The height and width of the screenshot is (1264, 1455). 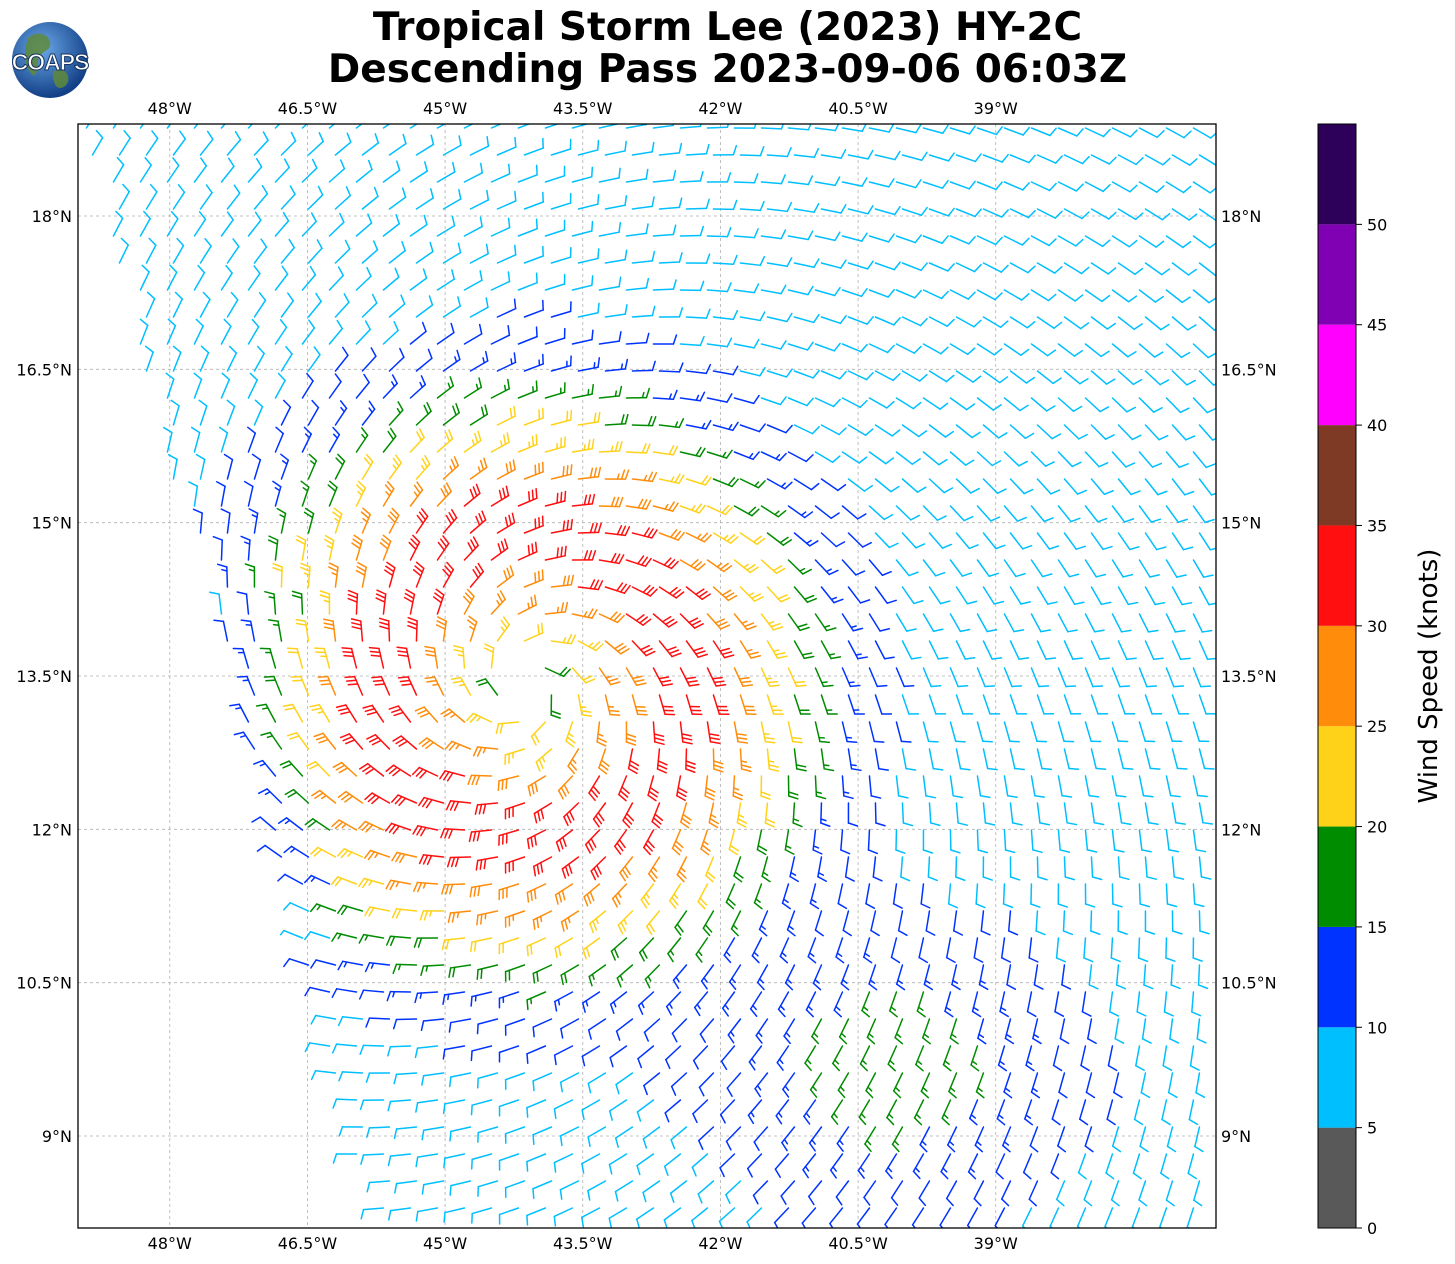 I want to click on colorbar-frame, so click(x=1337, y=676).